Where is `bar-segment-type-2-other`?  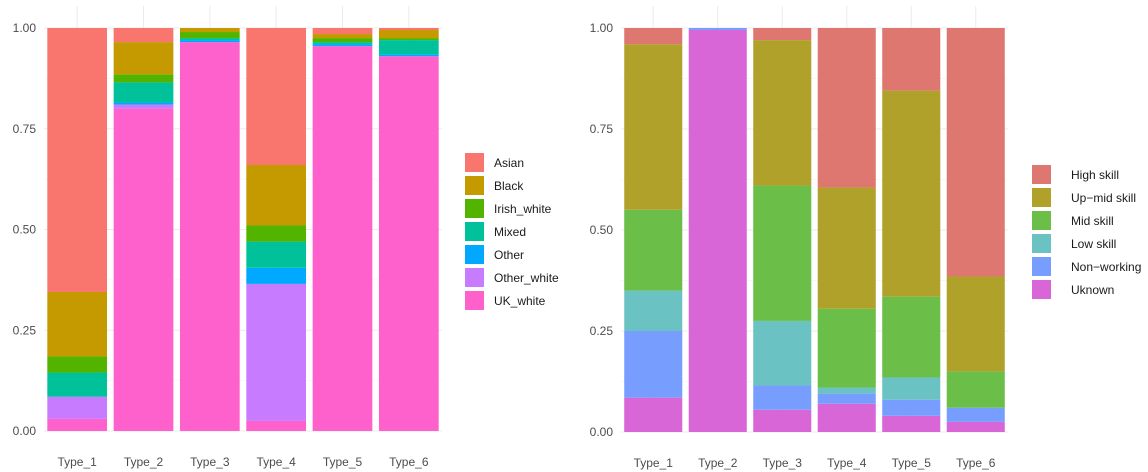 bar-segment-type-2-other is located at coordinates (143, 103).